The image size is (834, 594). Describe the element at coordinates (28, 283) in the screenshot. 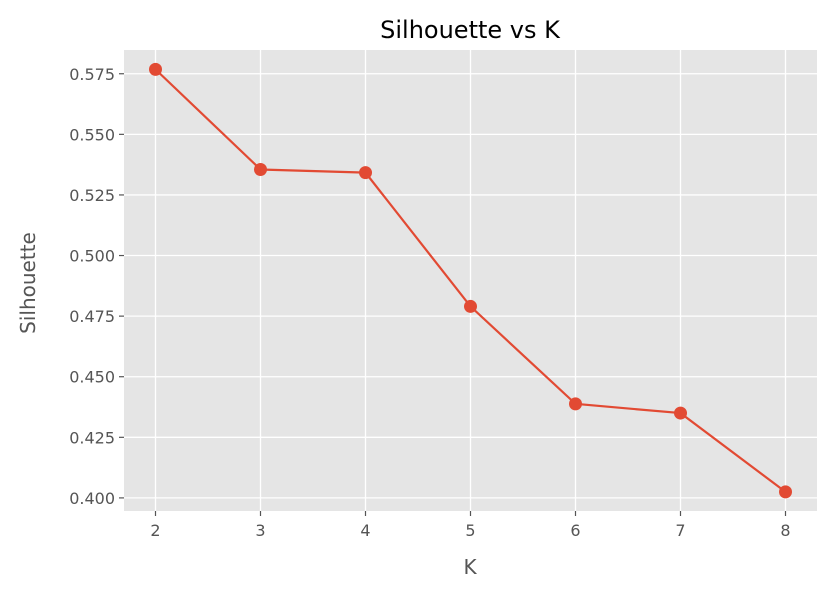

I see `y-axis-label: Silhouette` at that location.